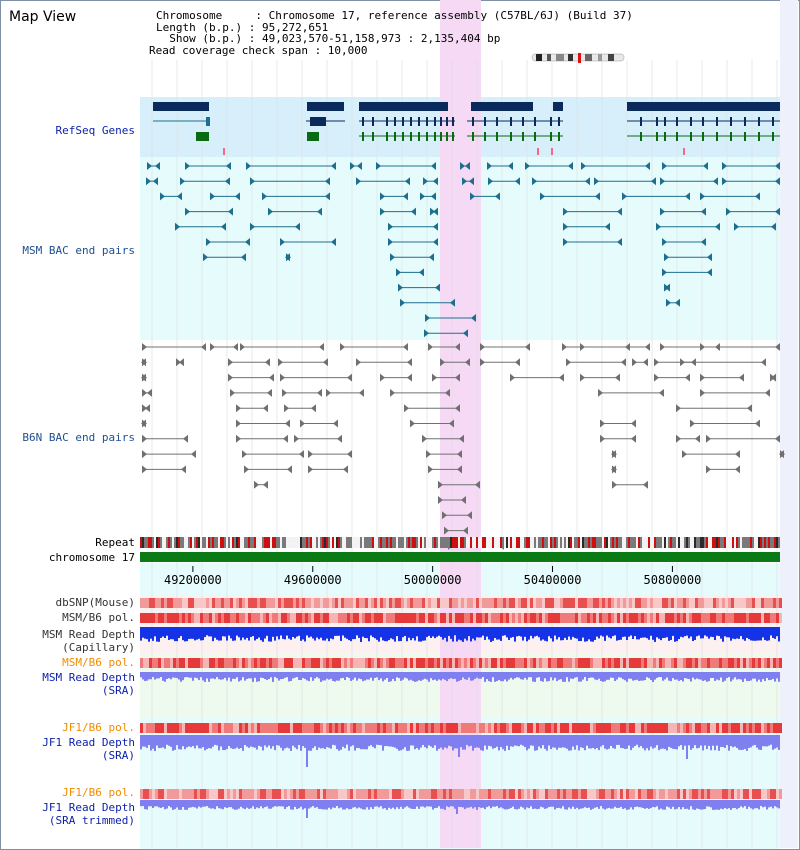 The image size is (800, 850). Describe the element at coordinates (88, 742) in the screenshot. I see `jf1-read-depth-sra-label: JF1 Read Depth` at that location.